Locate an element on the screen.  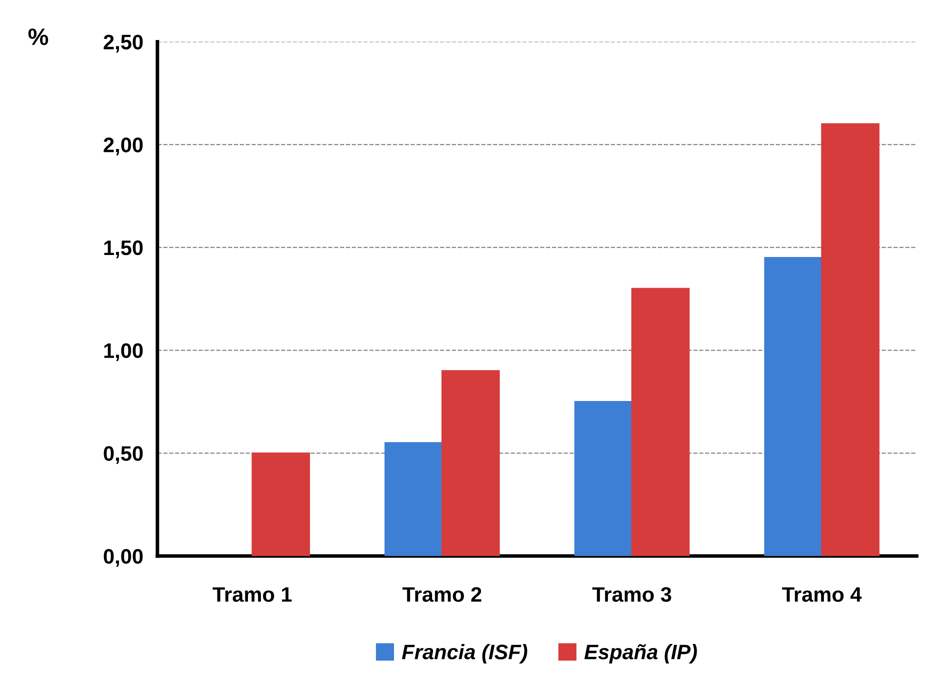
y-axis-title: % is located at coordinates (38, 37).